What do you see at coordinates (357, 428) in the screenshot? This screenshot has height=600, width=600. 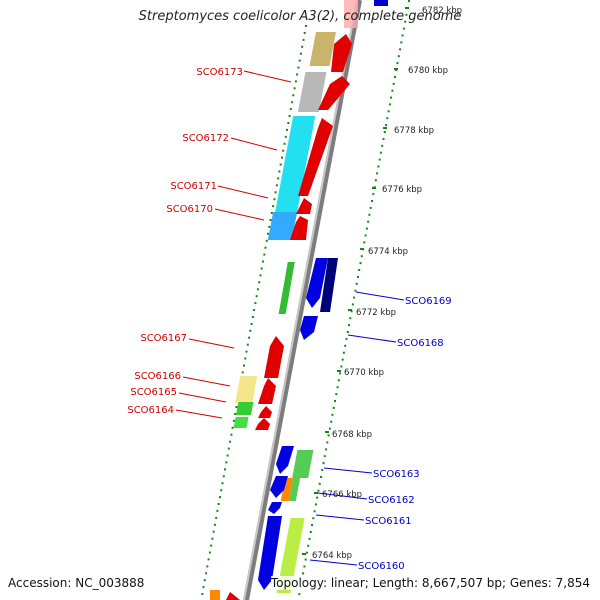 I see `right-leaders` at bounding box center [357, 428].